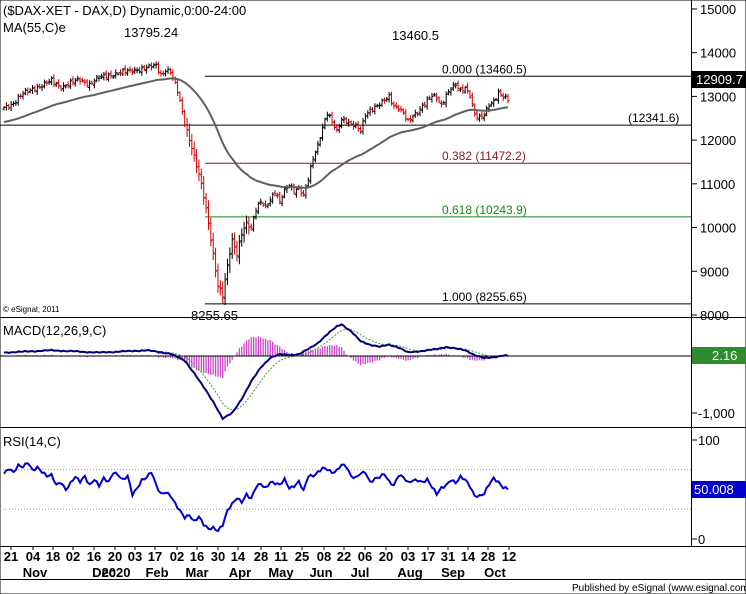  What do you see at coordinates (653, 118) in the screenshot?
I see `fib-level-label: (12341.6)` at bounding box center [653, 118].